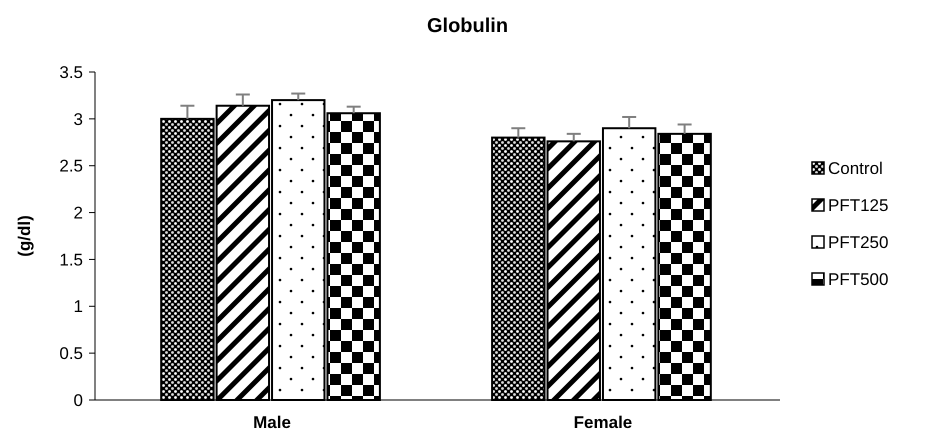 The width and height of the screenshot is (935, 448). I want to click on y-tick-label: 0.5, so click(71, 354).